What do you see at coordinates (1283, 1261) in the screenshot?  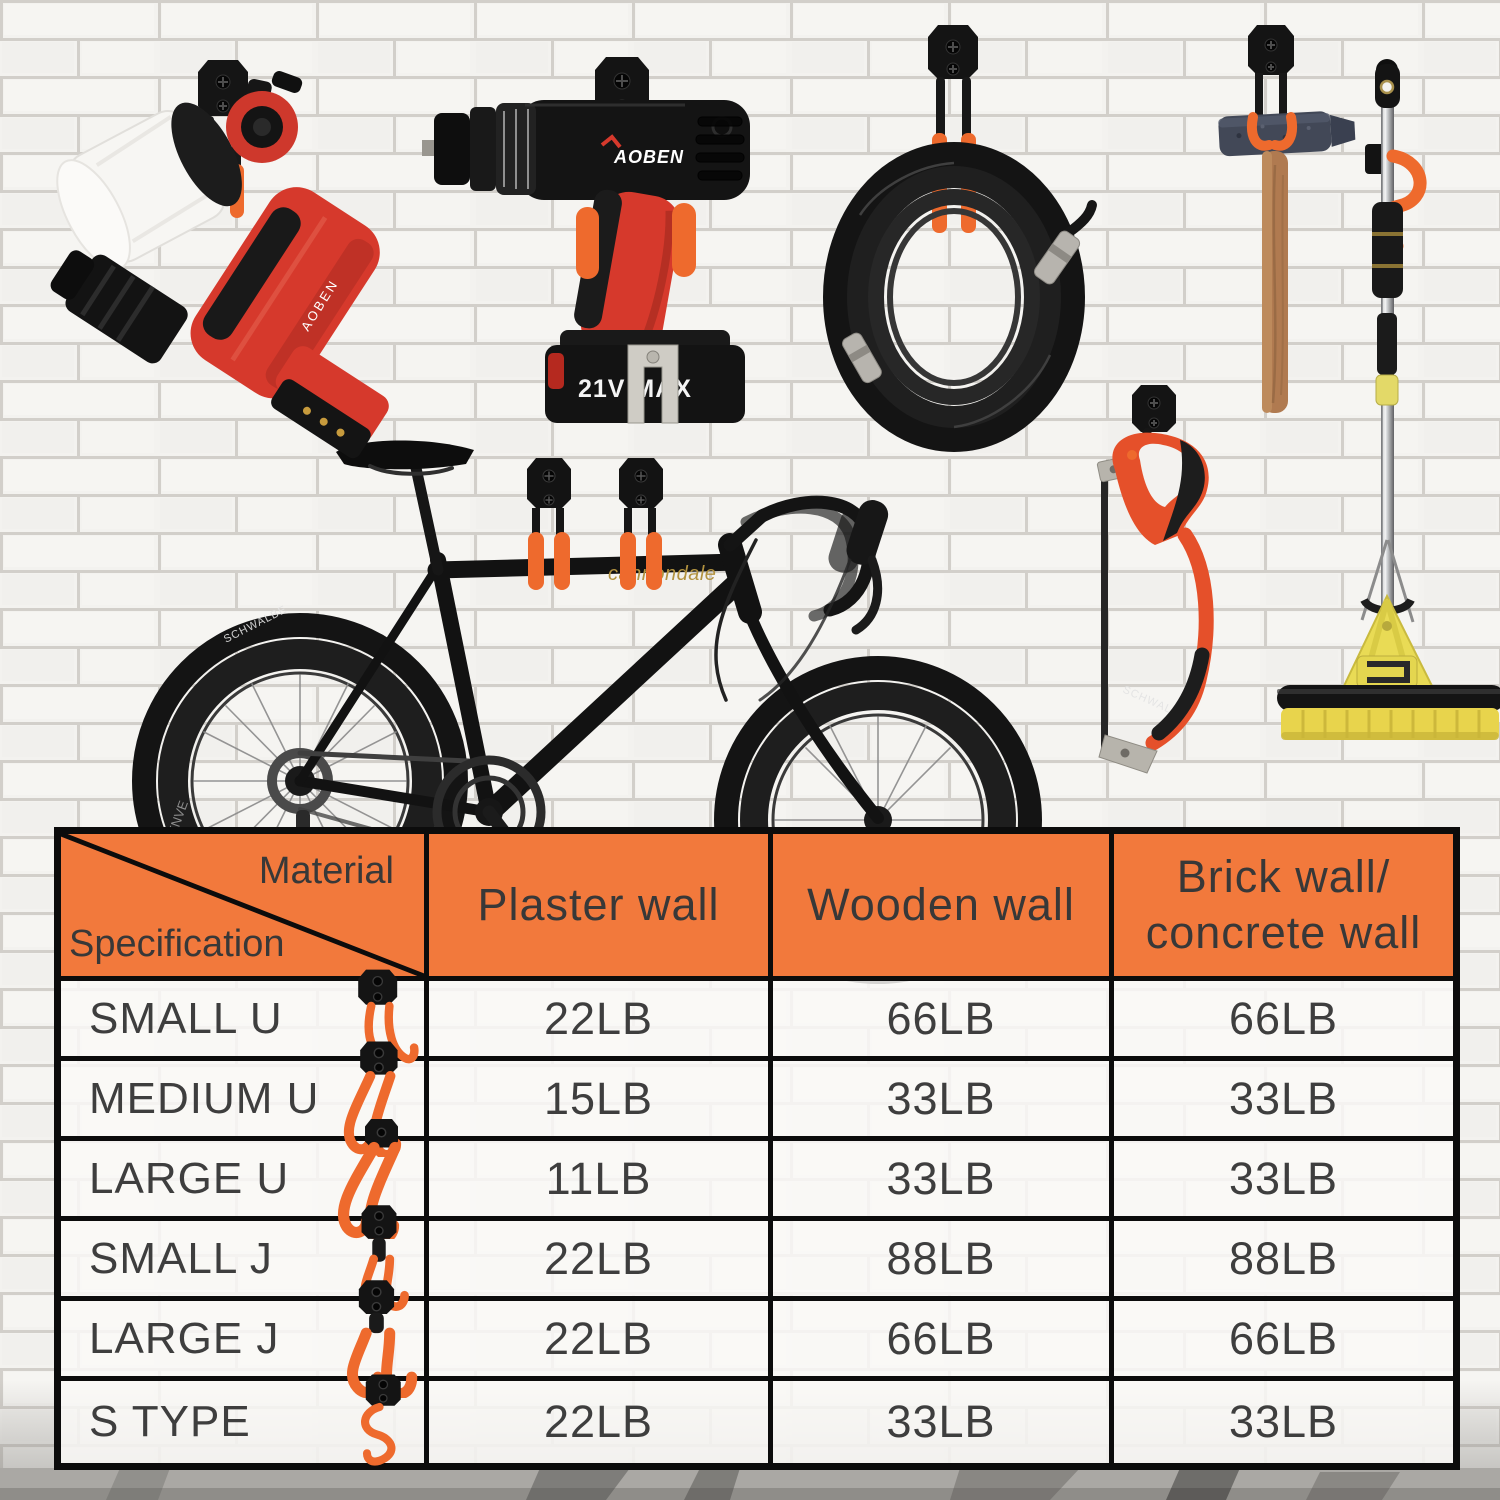 I see `value-small-j-brick: 88LB` at bounding box center [1283, 1261].